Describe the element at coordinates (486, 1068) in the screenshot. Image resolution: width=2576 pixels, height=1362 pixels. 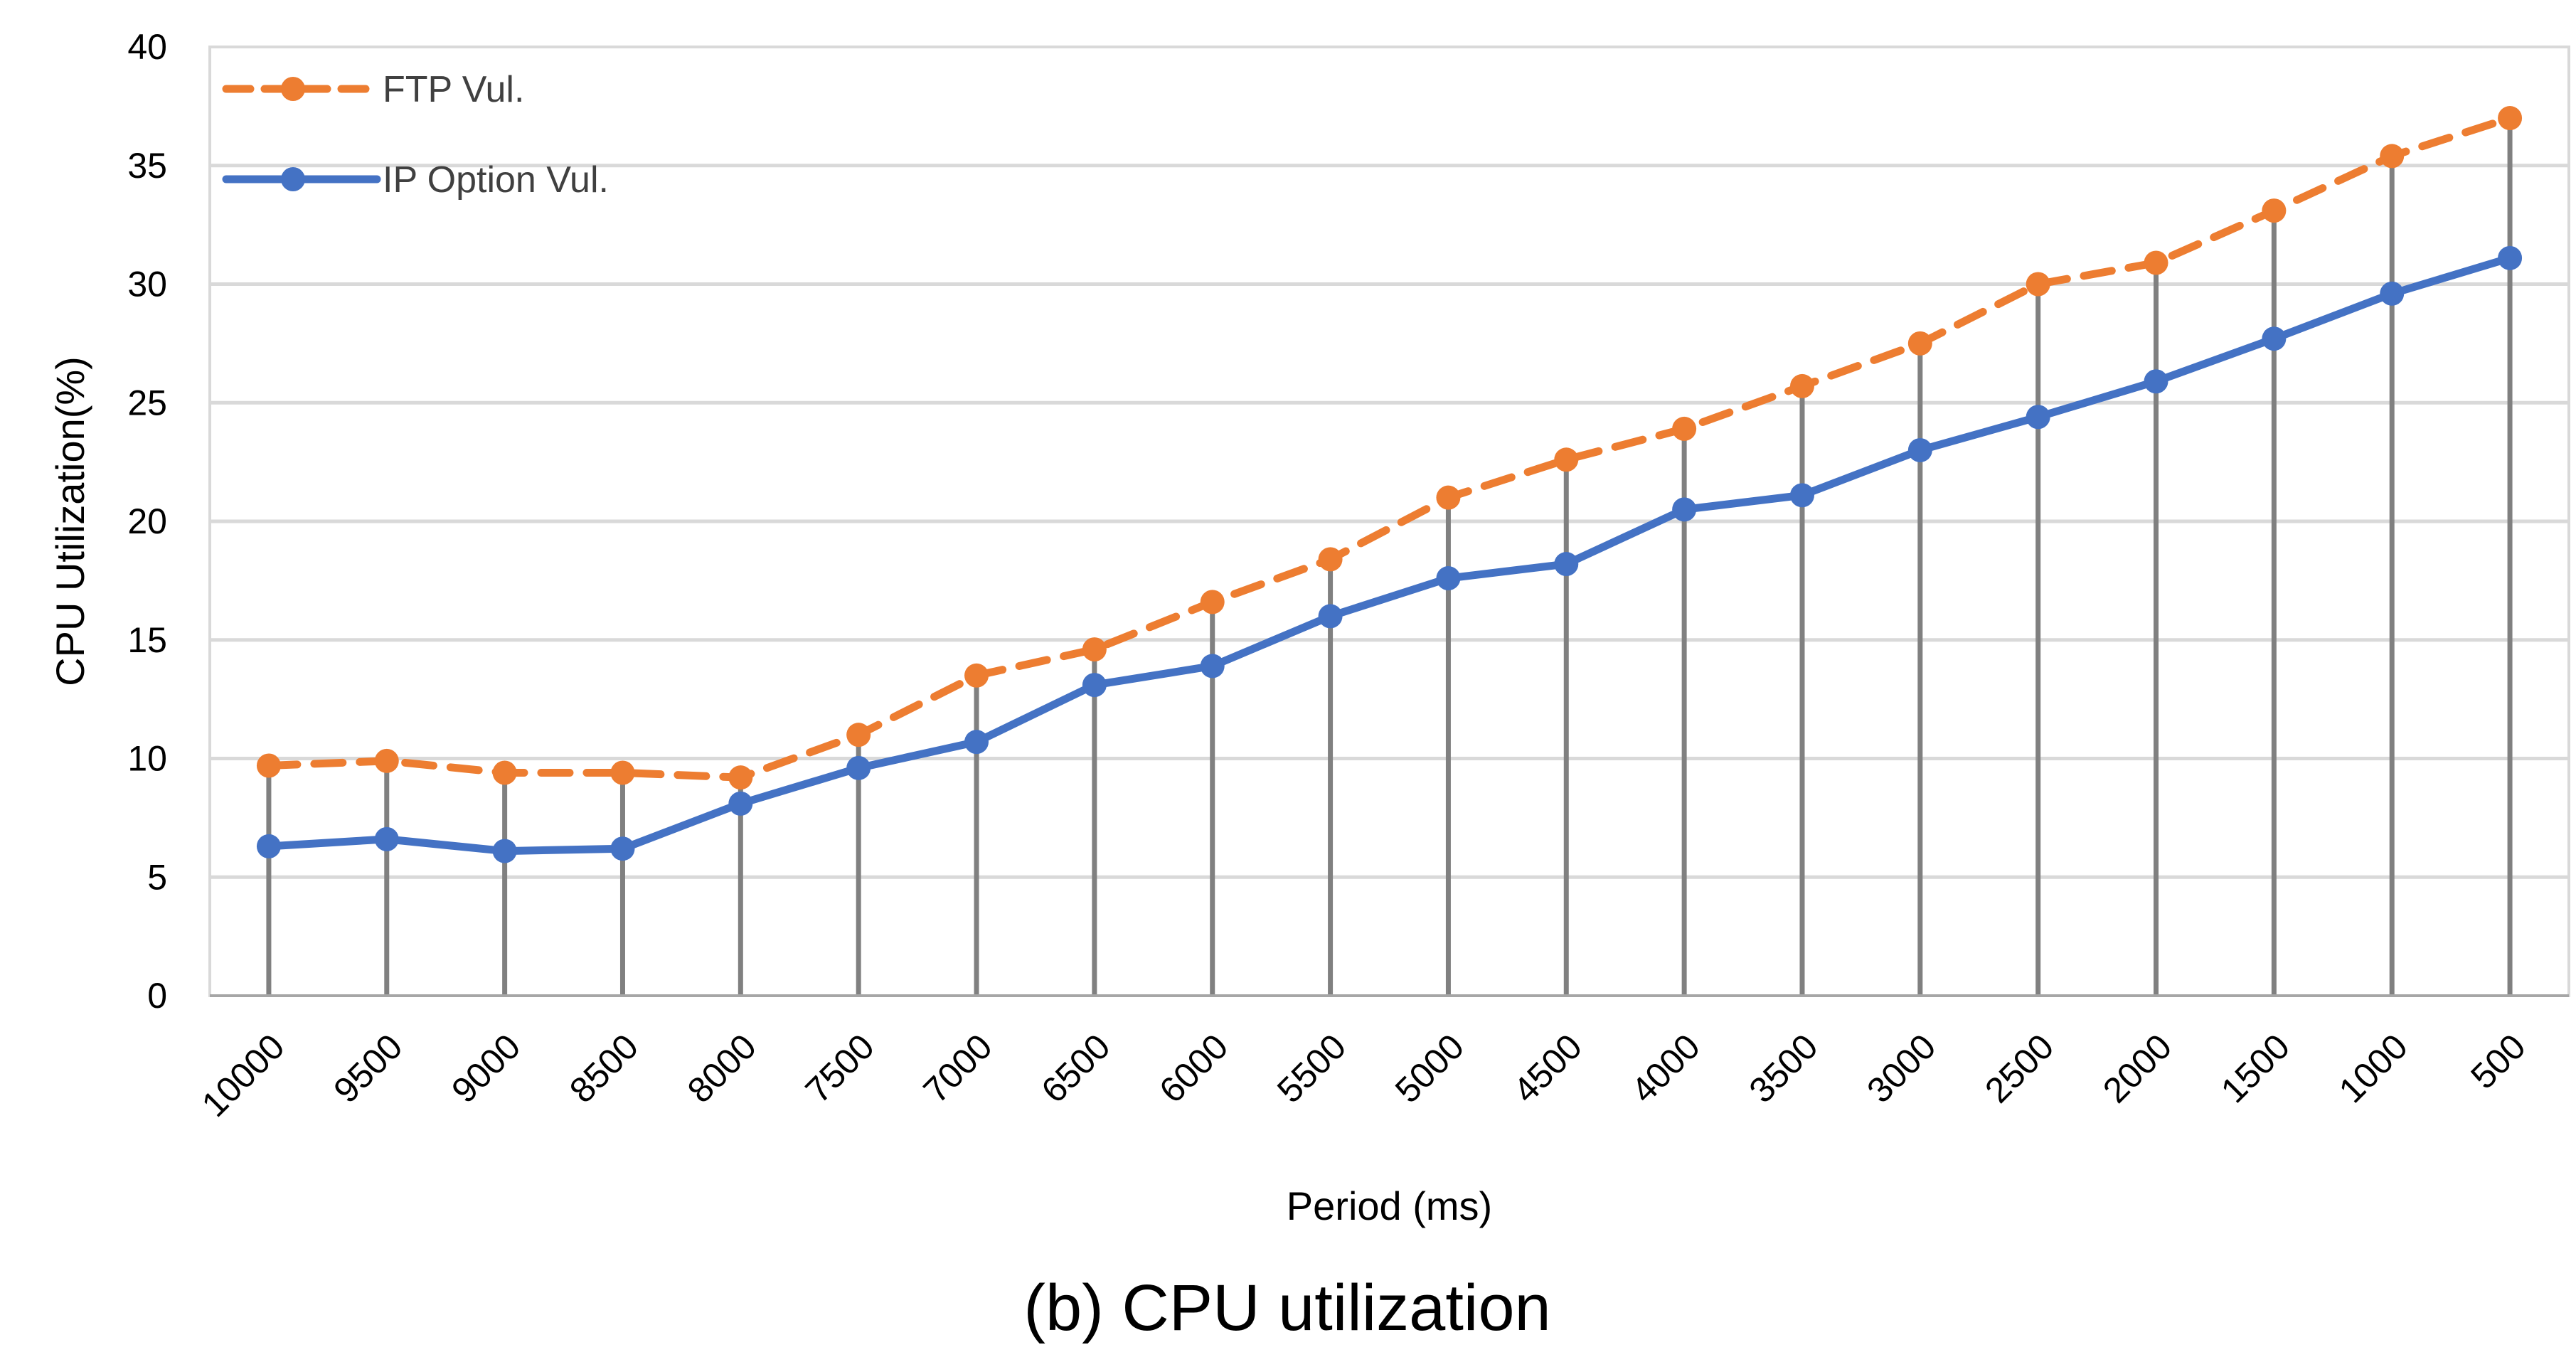
I see `x-tick-label: 9000` at that location.